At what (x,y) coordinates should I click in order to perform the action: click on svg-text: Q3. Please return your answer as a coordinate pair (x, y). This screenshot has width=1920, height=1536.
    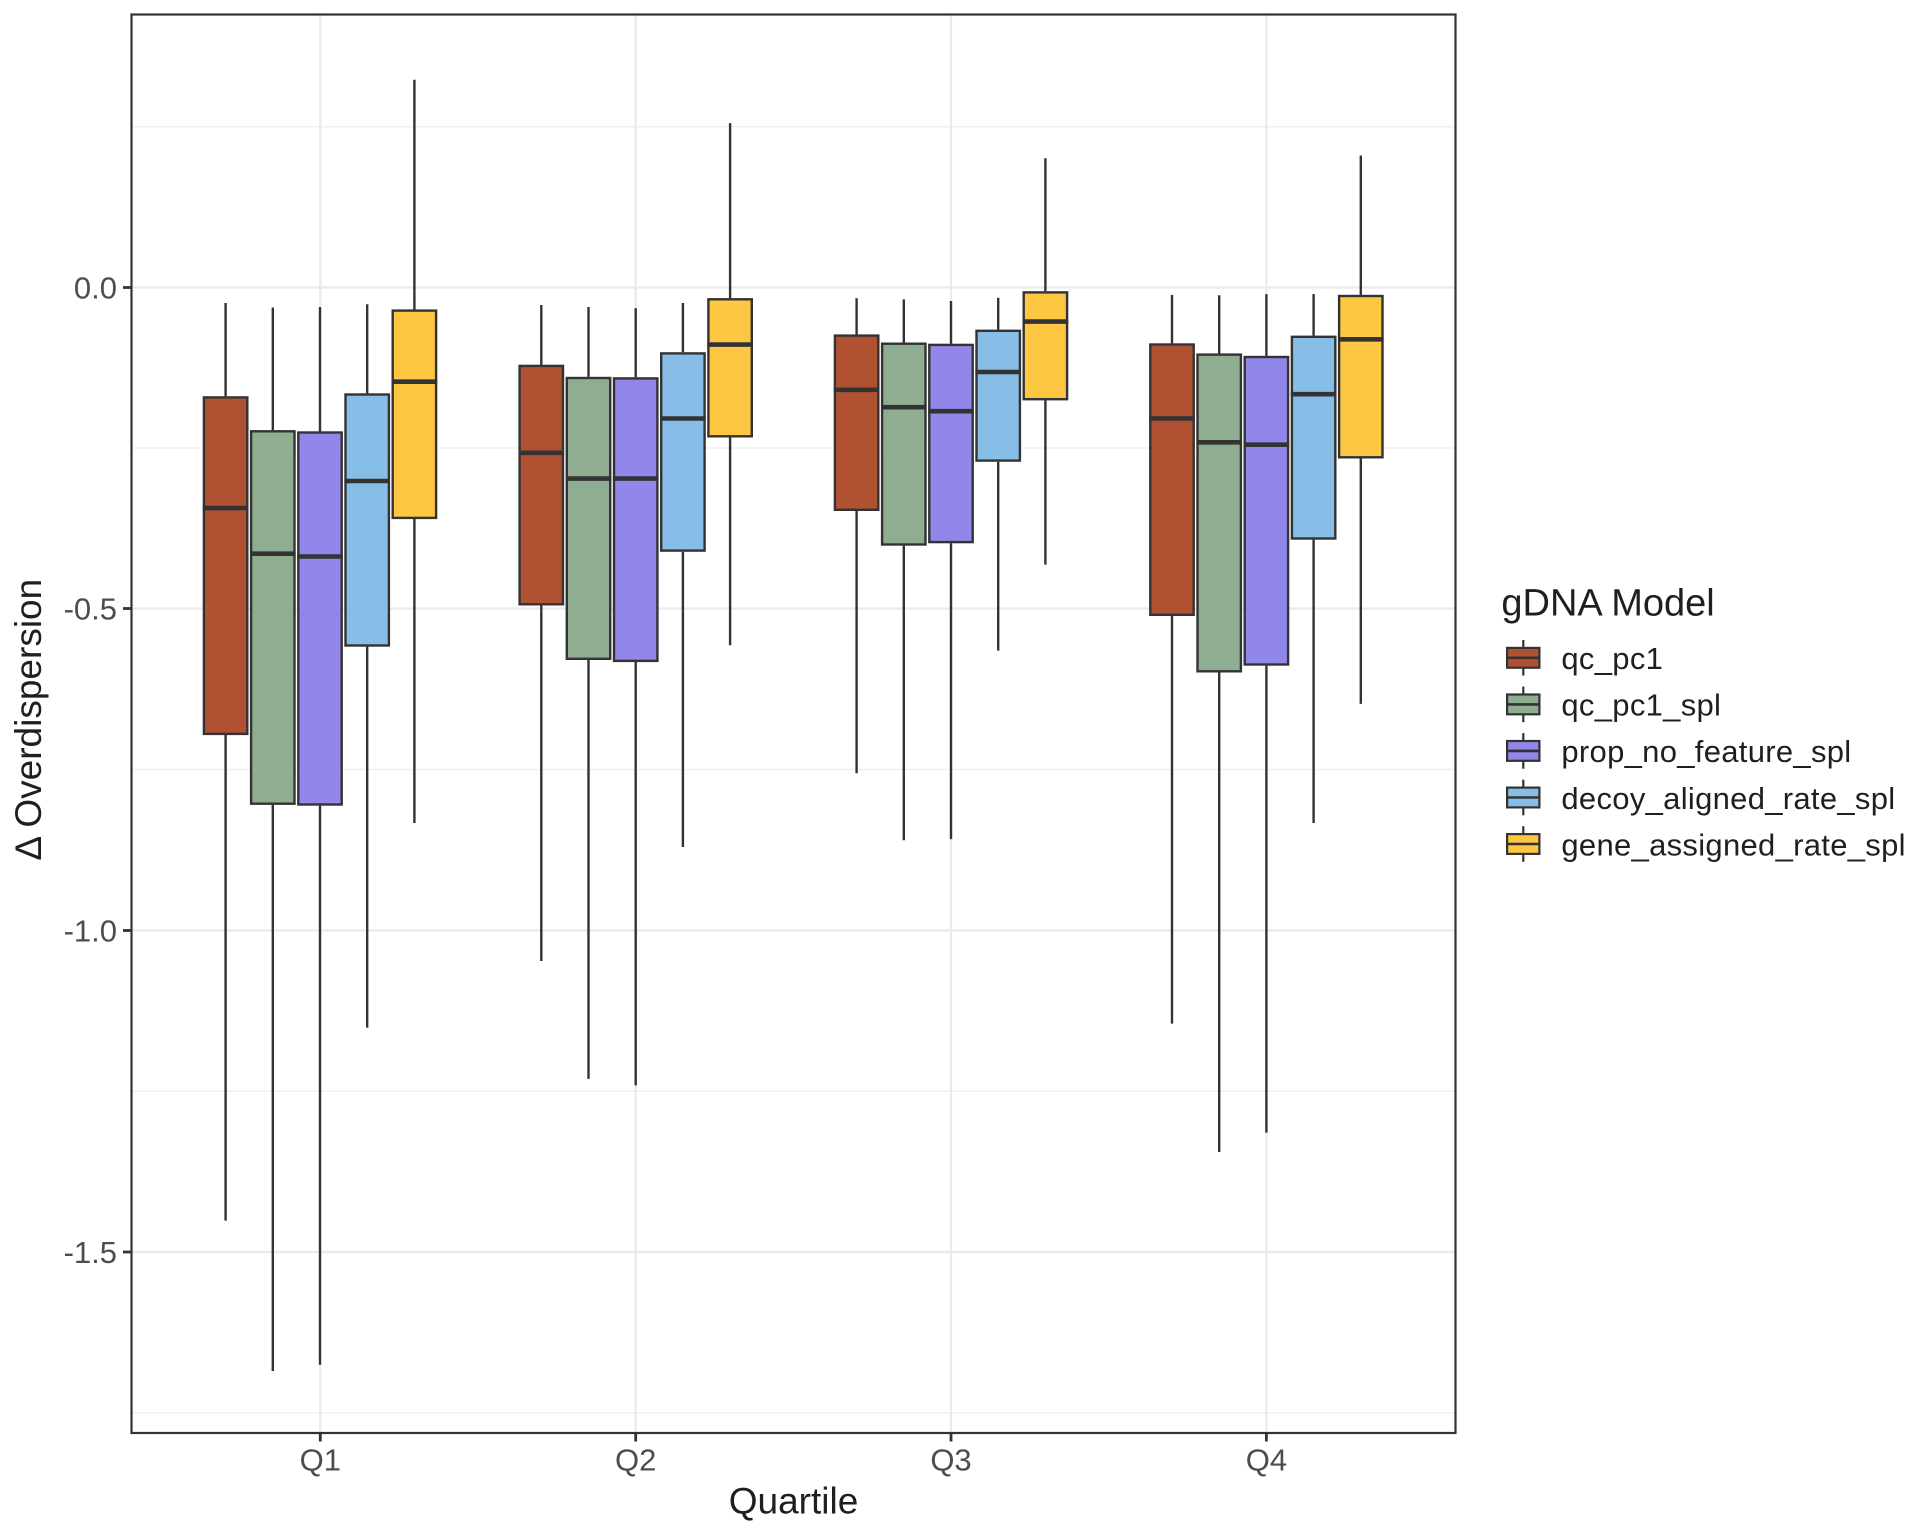
    Looking at the image, I should click on (950, 1460).